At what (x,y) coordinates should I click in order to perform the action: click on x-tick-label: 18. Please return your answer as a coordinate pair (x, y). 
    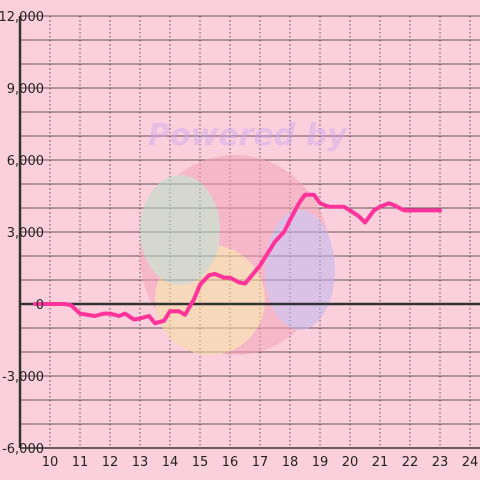
    Looking at the image, I should click on (290, 462).